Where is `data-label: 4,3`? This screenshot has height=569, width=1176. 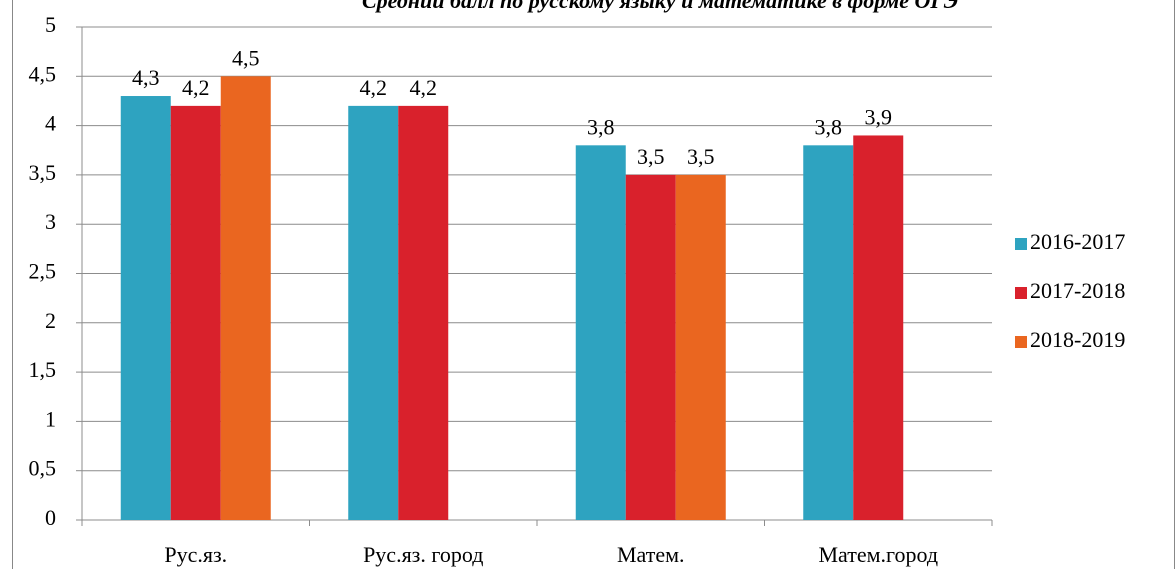 data-label: 4,3 is located at coordinates (146, 77).